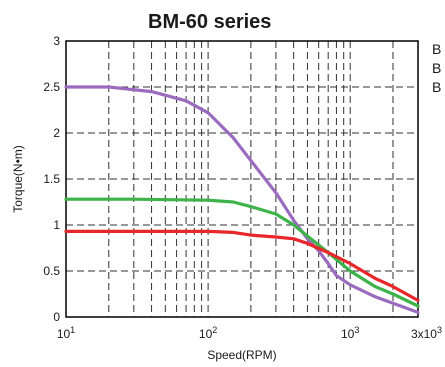 The image size is (445, 367). Describe the element at coordinates (56, 41) in the screenshot. I see `y-tick-label: 3` at that location.